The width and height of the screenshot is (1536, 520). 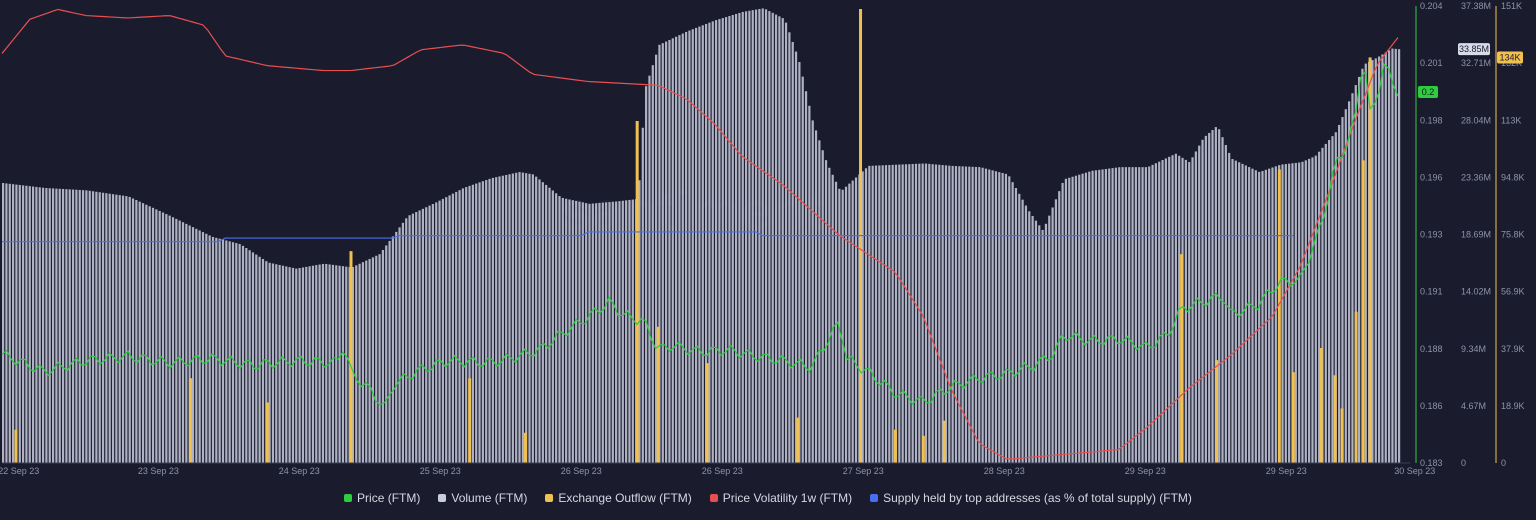 I want to click on x-tick-label: 25 Sep 23, so click(x=440, y=471).